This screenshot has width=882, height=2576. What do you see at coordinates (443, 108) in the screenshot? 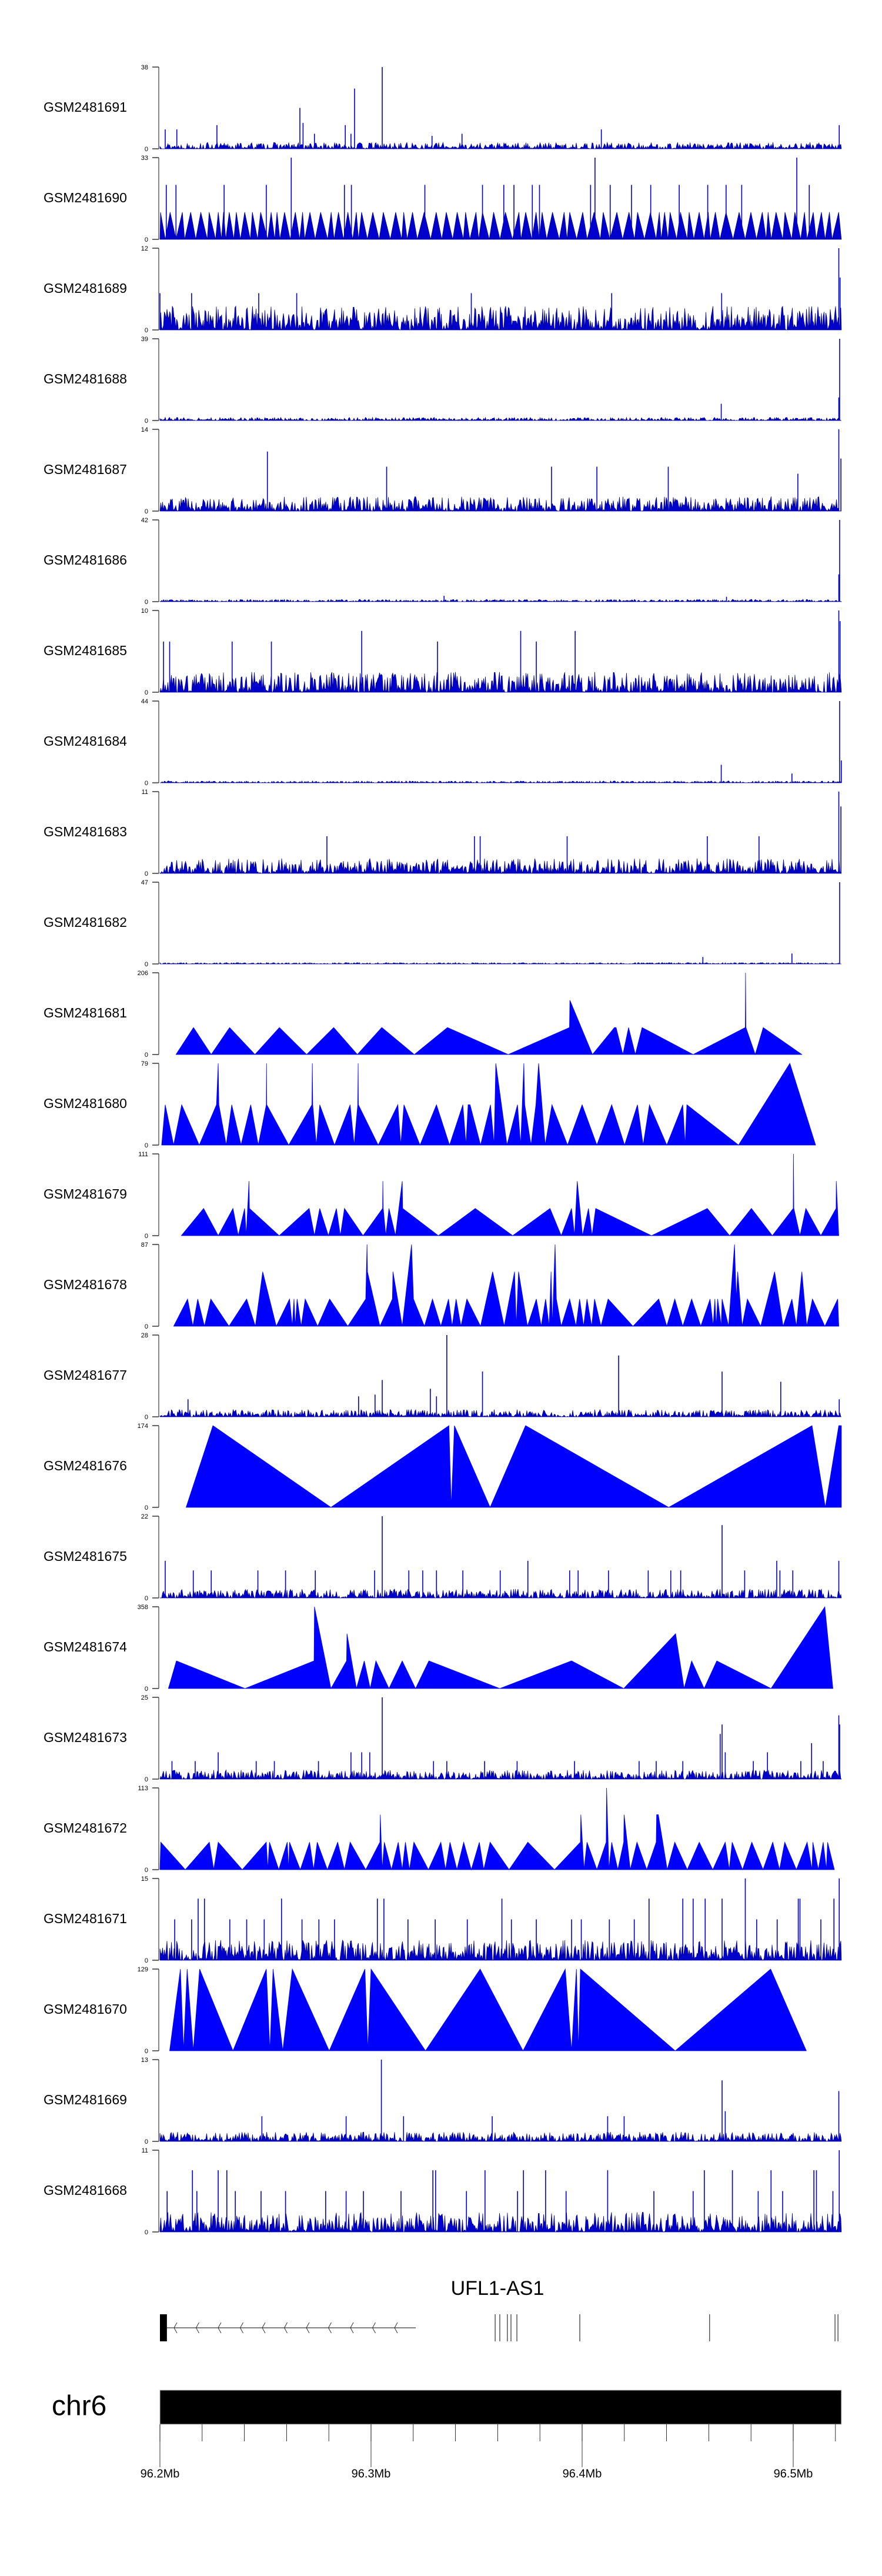
I see `track-GSM2481691: GSM2481691 38 0` at bounding box center [443, 108].